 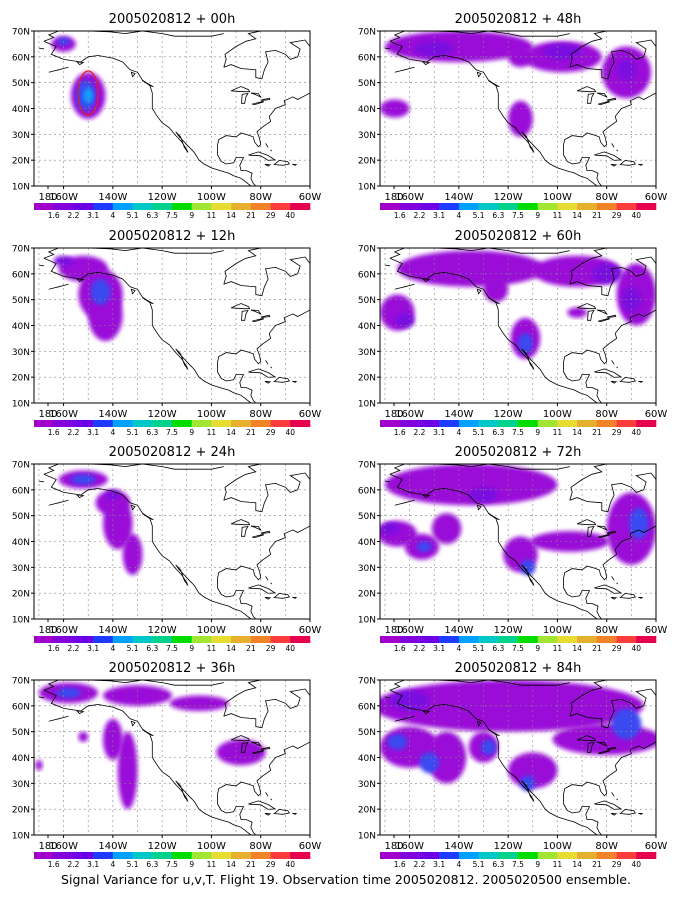 I want to click on colorbar-label: 29, so click(x=617, y=215).